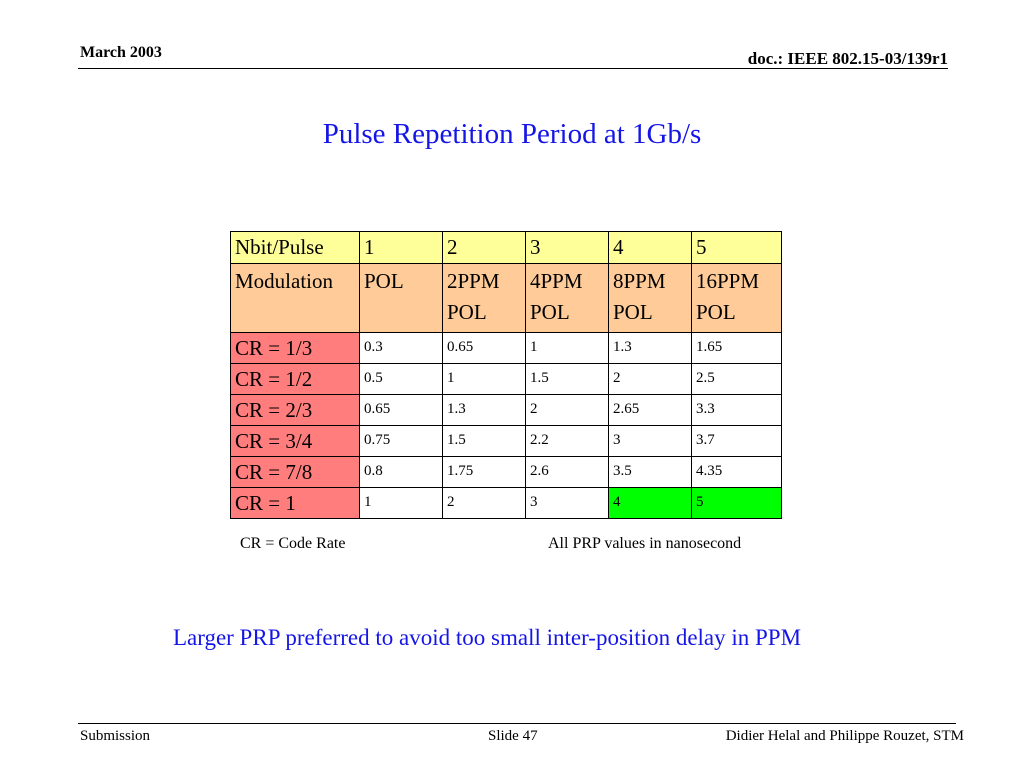  What do you see at coordinates (401, 379) in the screenshot?
I see `prp-value-cell: 0.5` at bounding box center [401, 379].